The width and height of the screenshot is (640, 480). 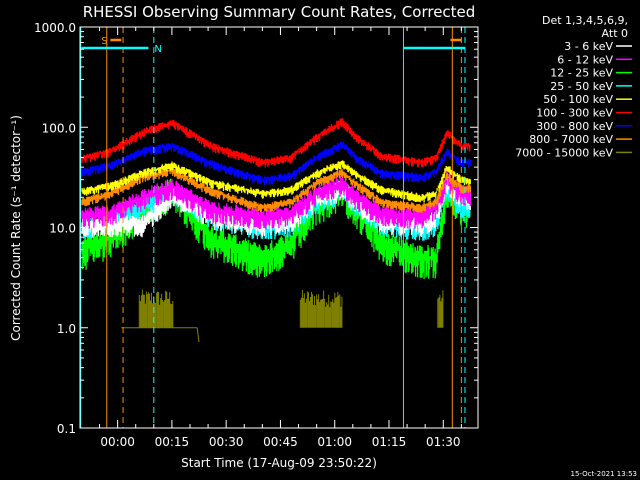 What do you see at coordinates (157, 49) in the screenshot?
I see `state-label-n: N` at bounding box center [157, 49].